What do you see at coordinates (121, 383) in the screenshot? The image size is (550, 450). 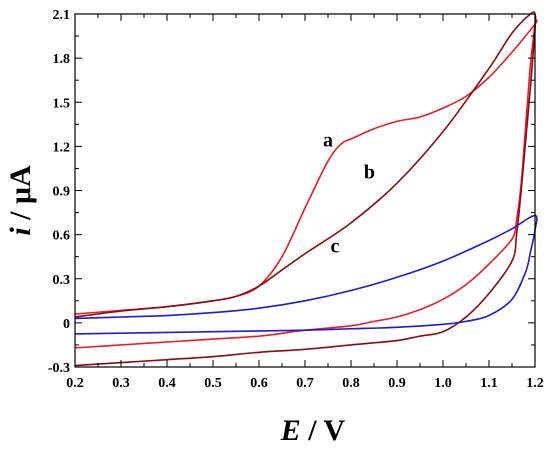 I see `x-tick-label: 0.3` at bounding box center [121, 383].